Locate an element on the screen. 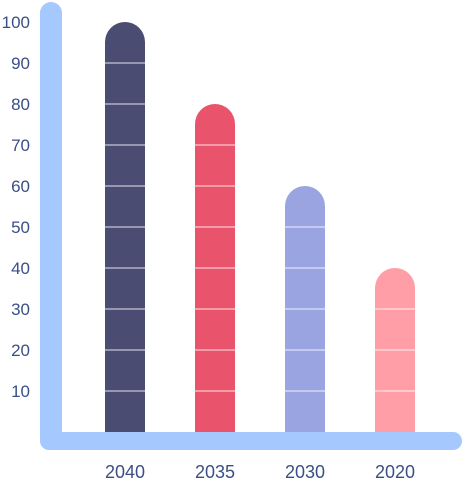  y-tick-label-60: 60 is located at coordinates (20, 186).